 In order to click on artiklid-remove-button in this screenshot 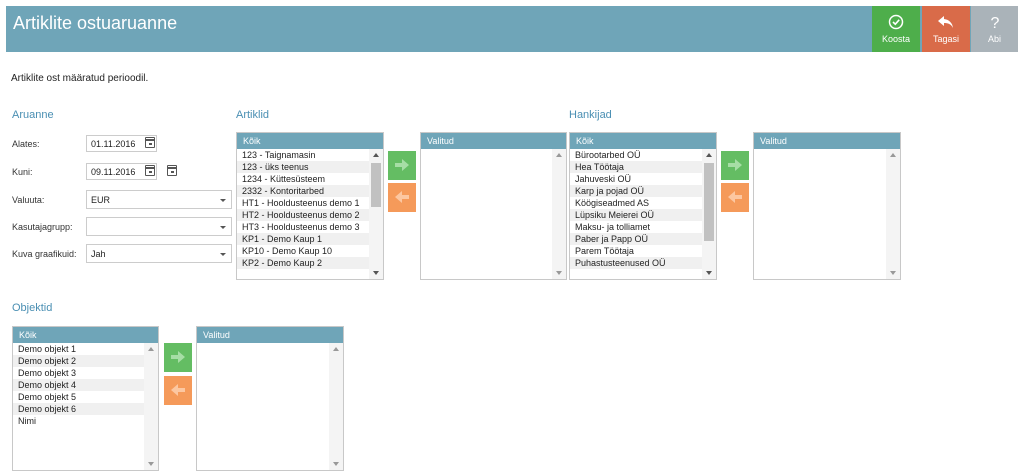, I will do `click(402, 197)`.